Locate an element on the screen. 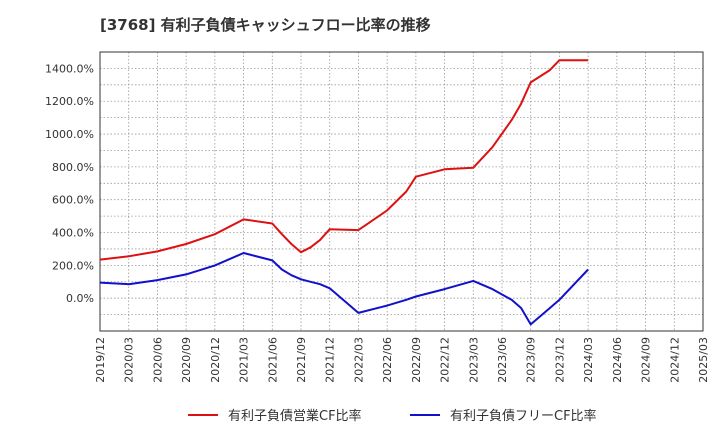 This screenshot has width=720, height=440. x-tick-label: 2020/09 is located at coordinates (186, 360).